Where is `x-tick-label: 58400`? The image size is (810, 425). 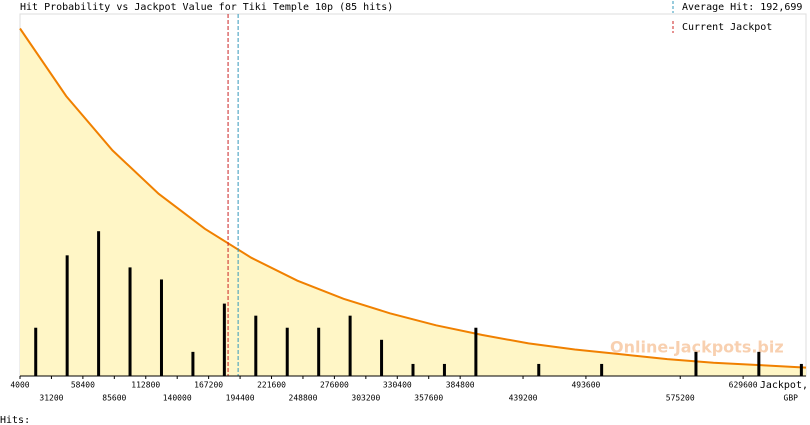 x-tick-label: 58400 is located at coordinates (83, 385).